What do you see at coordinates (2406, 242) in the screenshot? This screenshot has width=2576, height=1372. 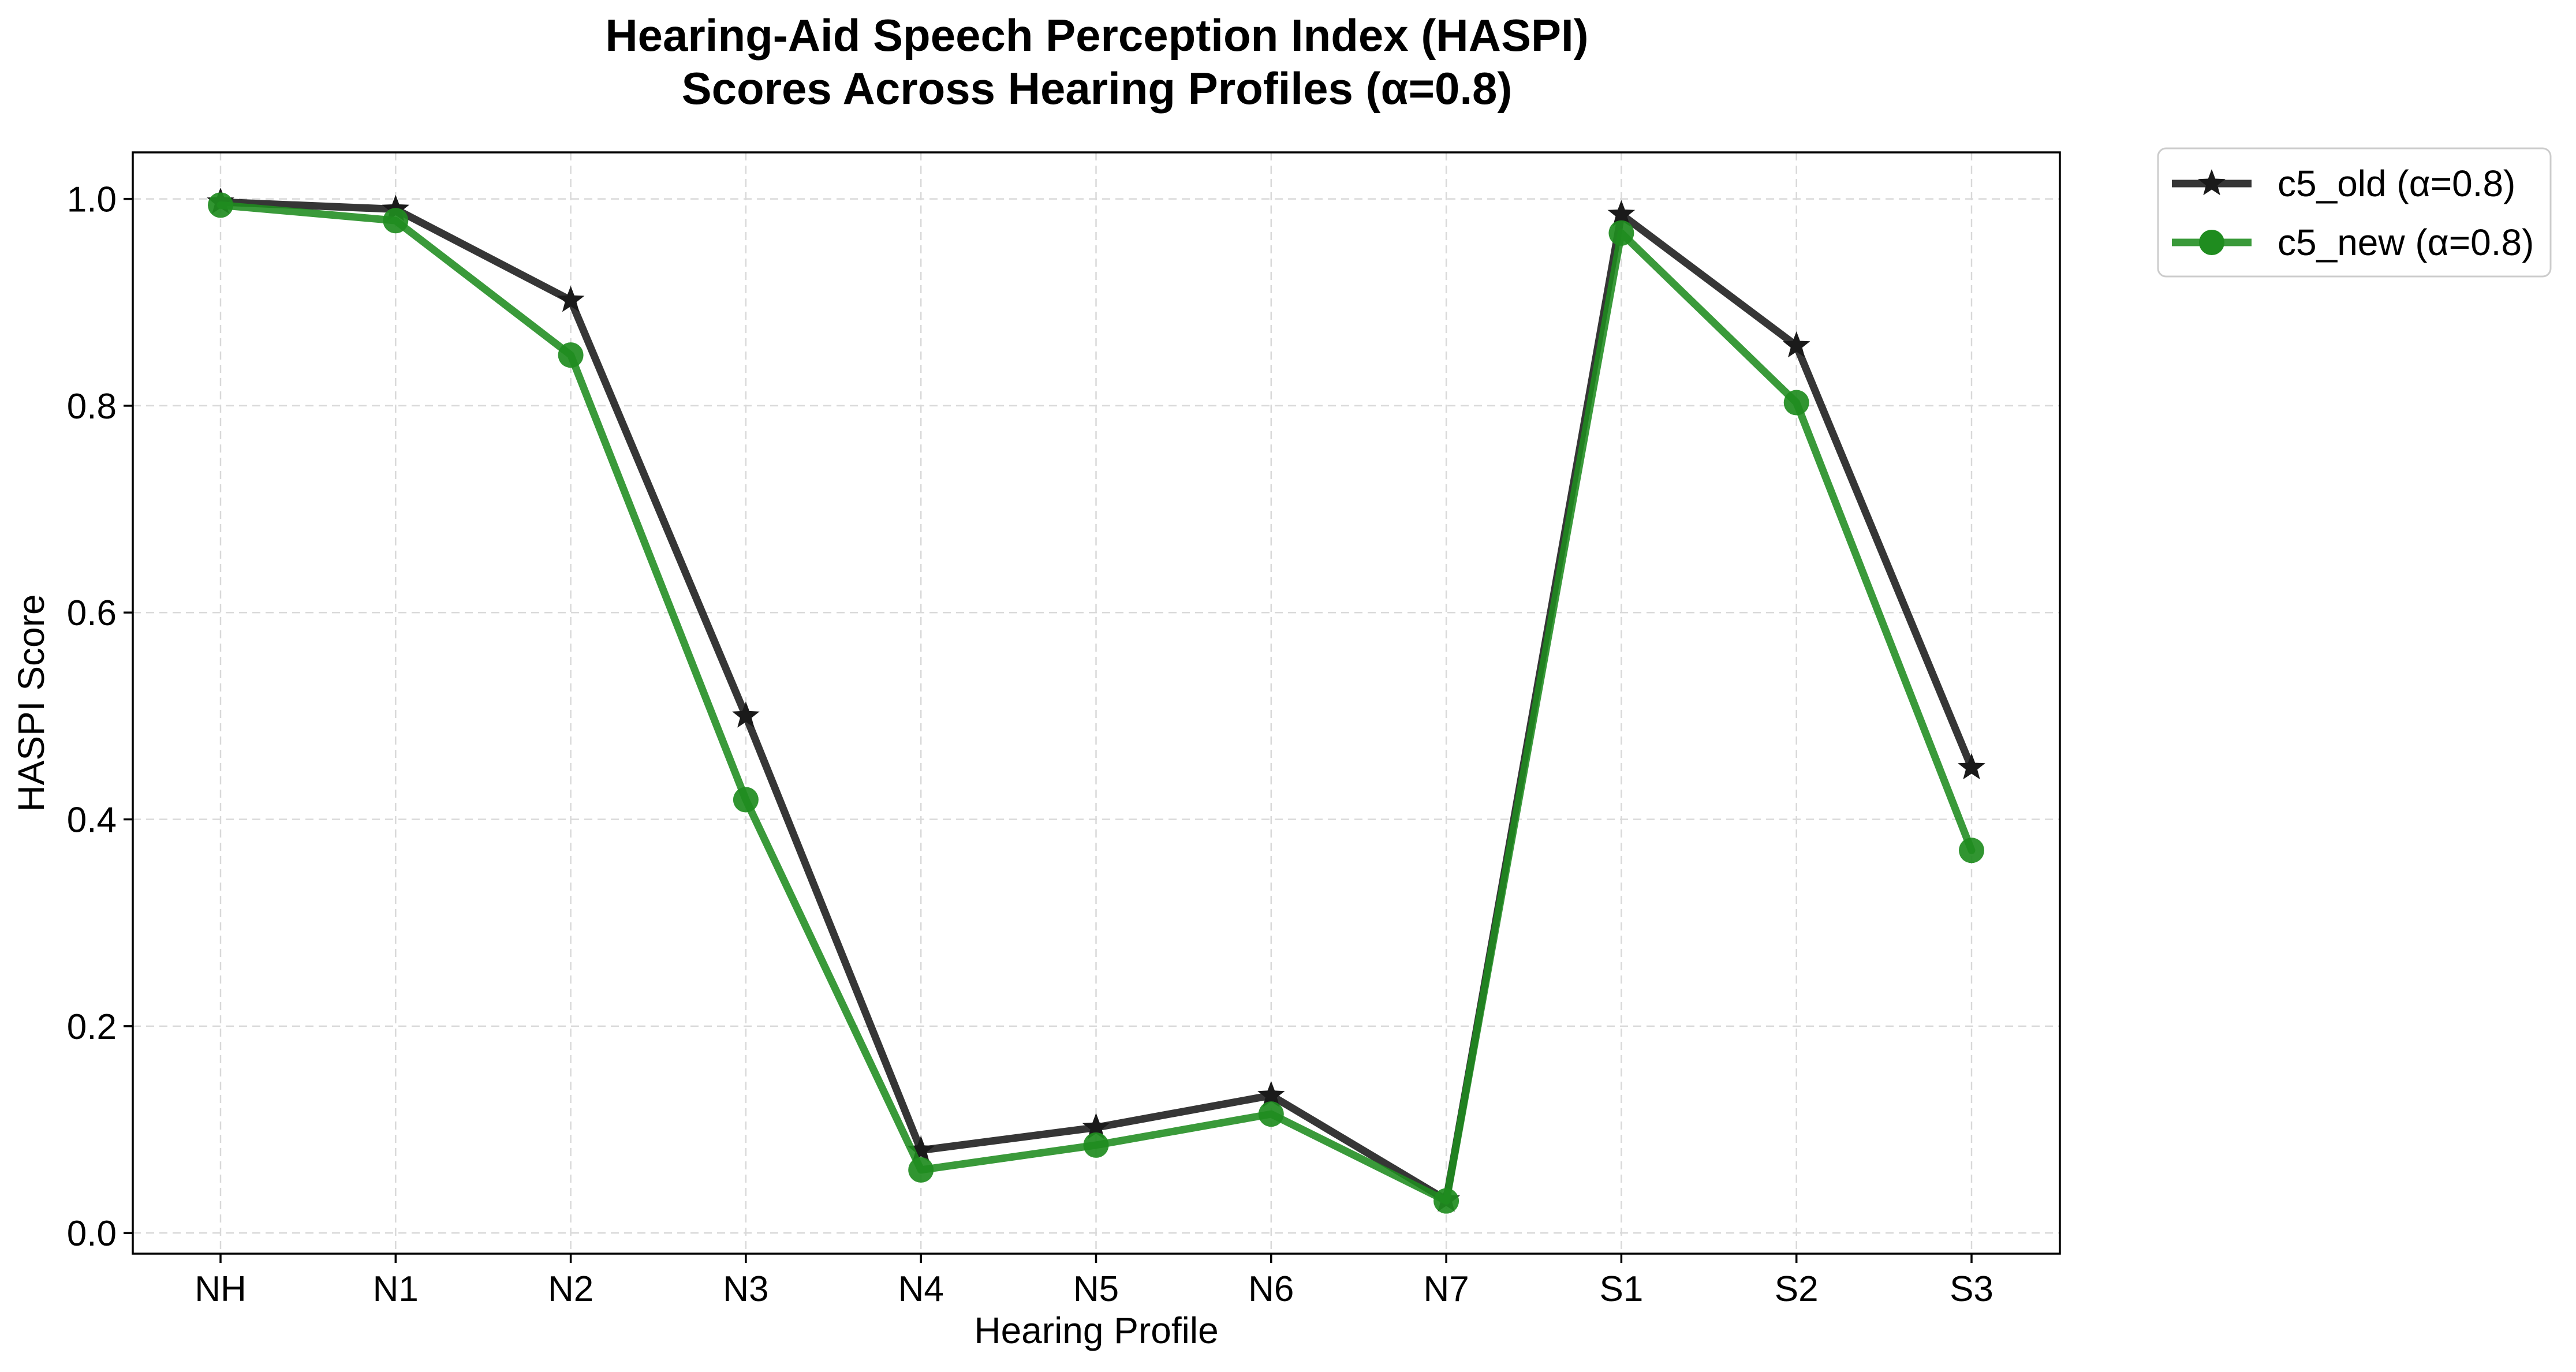 I see `legend-label: c5_new (α=0.8)` at bounding box center [2406, 242].